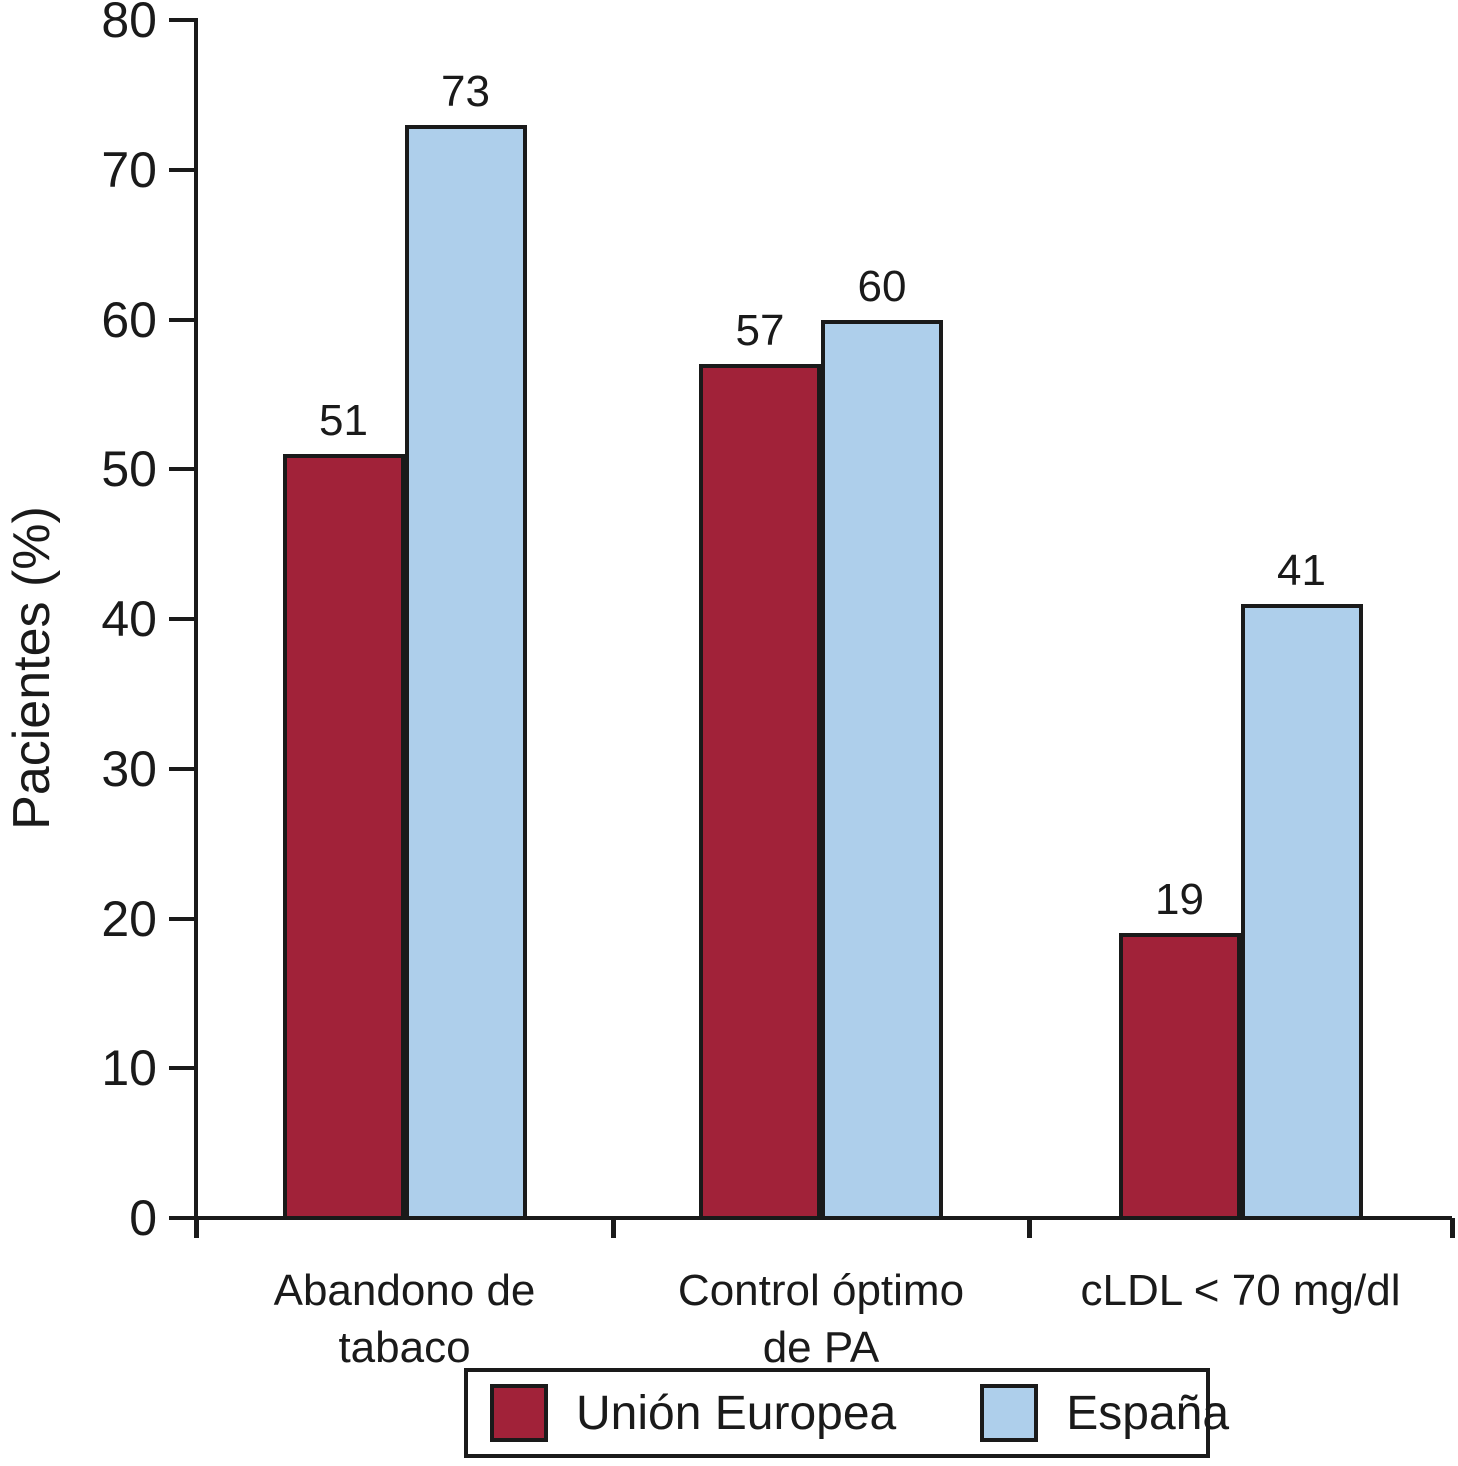  What do you see at coordinates (760, 792) in the screenshot?
I see `bar-union-europea-control-optimo` at bounding box center [760, 792].